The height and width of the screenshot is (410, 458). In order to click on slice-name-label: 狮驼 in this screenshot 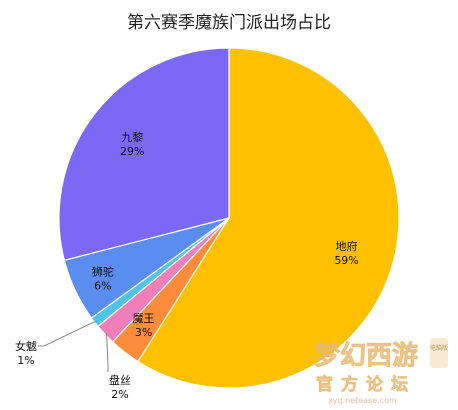, I will do `click(103, 271)`.